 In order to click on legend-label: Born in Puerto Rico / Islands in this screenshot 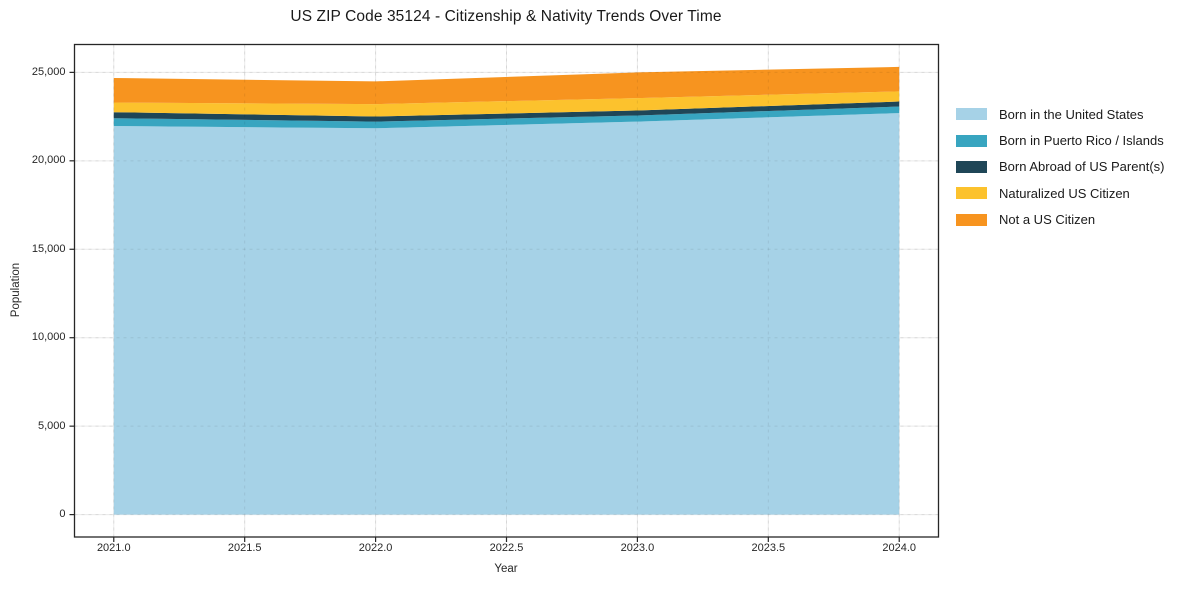, I will do `click(1081, 141)`.